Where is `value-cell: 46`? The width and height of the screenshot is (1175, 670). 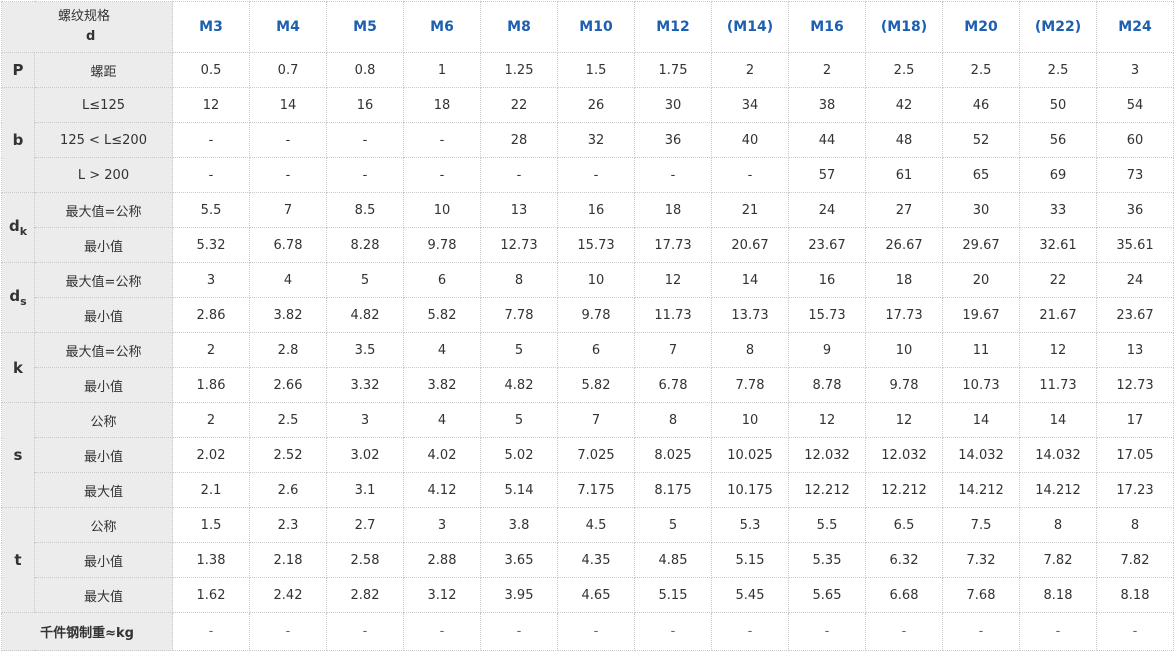
value-cell: 46 is located at coordinates (981, 105).